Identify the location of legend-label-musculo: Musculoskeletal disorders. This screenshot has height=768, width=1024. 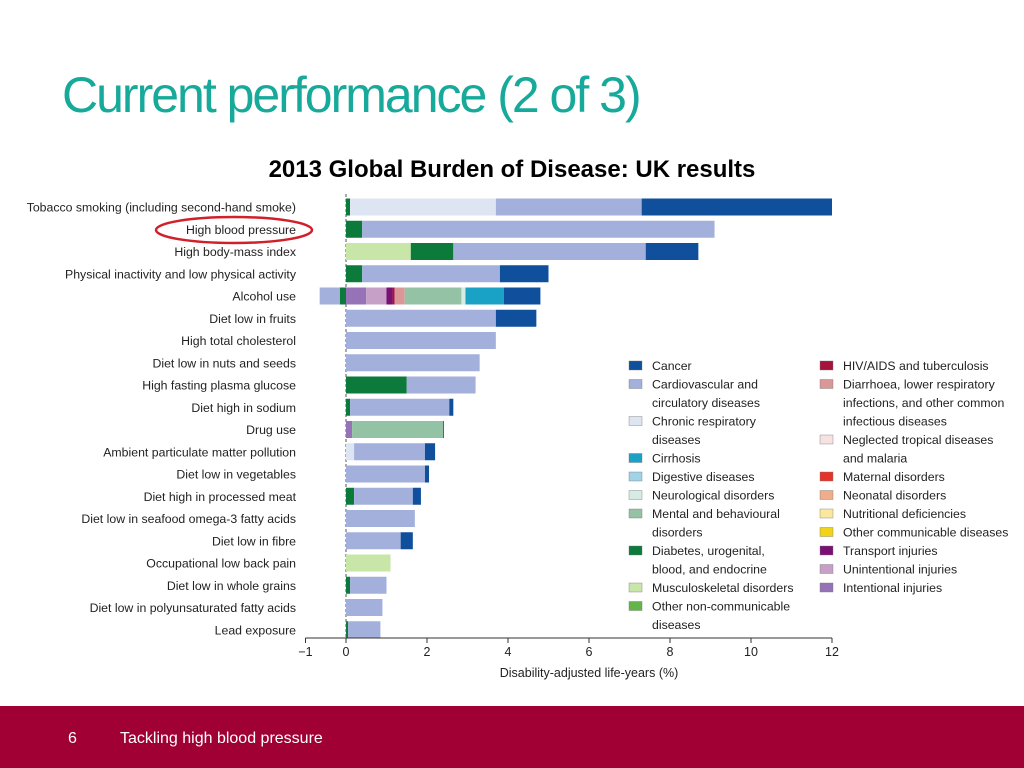
(722, 588).